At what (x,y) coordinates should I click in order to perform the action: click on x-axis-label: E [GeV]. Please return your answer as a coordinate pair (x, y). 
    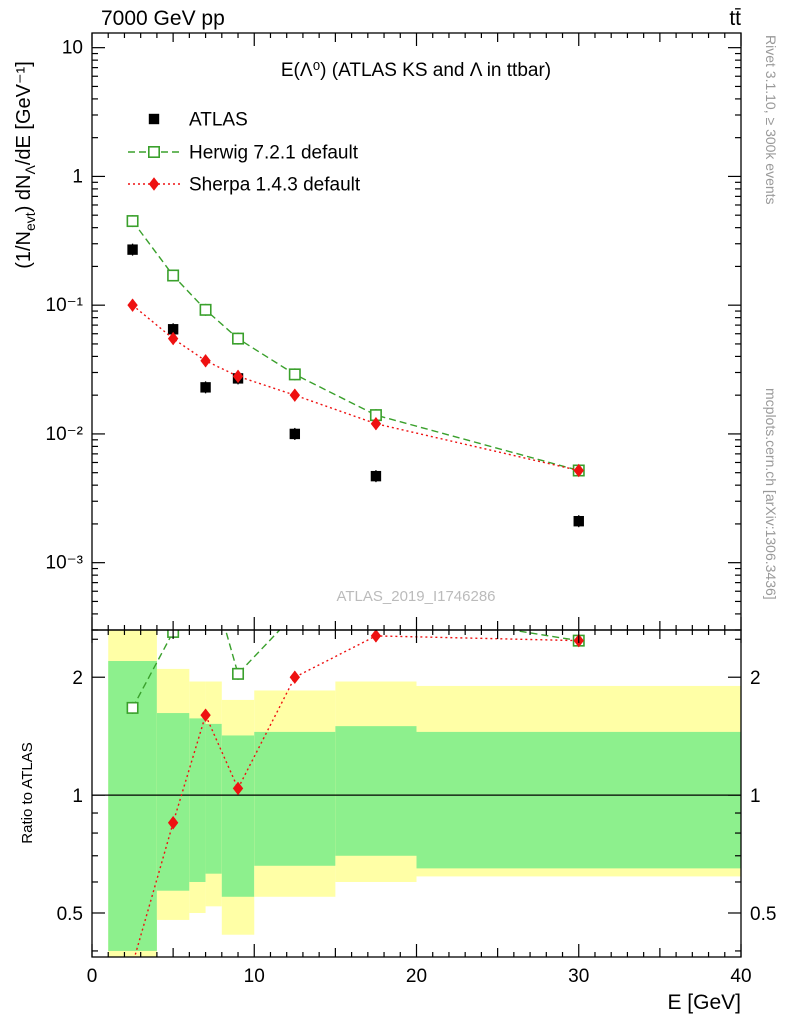
    Looking at the image, I should click on (704, 1002).